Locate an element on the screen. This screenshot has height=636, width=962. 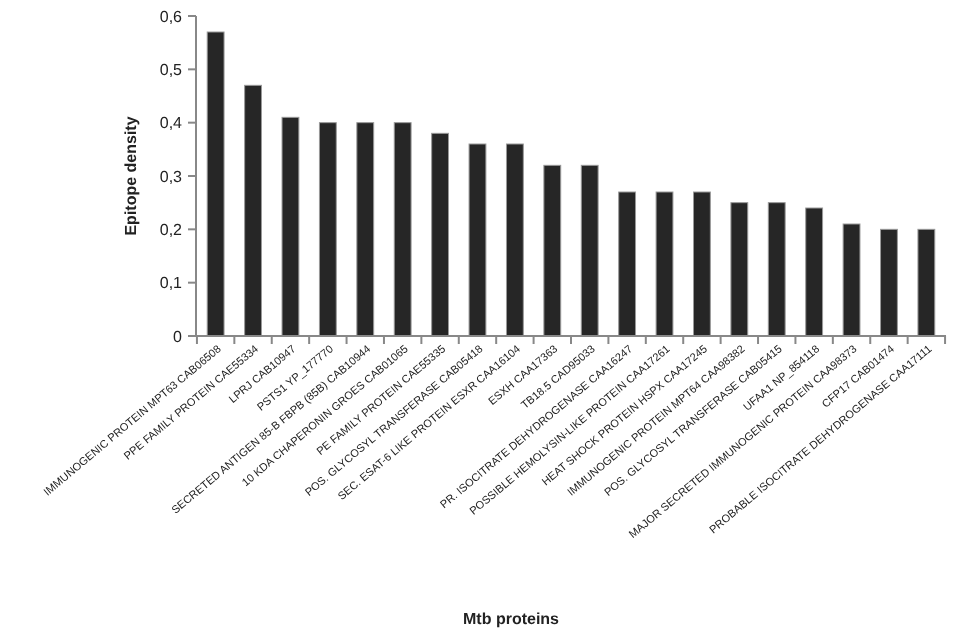
y-tick-label: 0,6 is located at coordinates (171, 16).